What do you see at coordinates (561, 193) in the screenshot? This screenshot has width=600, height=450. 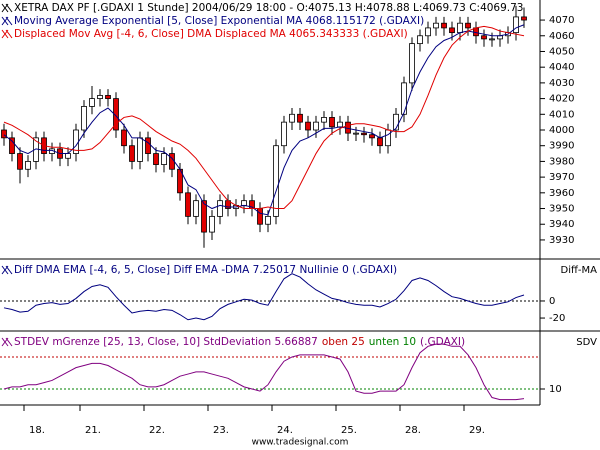 I see `y-tick-label: 3960` at bounding box center [561, 193].